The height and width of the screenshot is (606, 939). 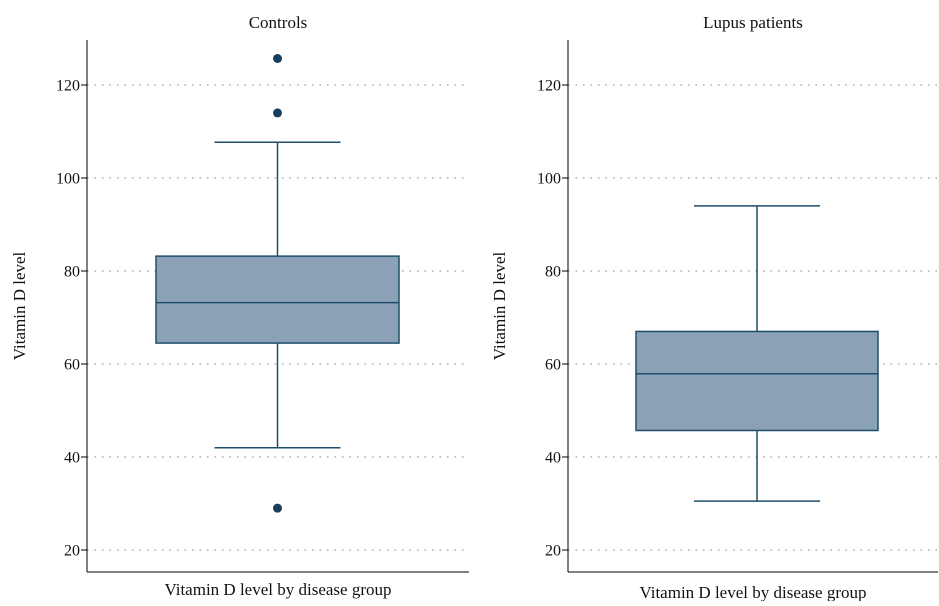 I want to click on panel-1-ytick-label-40: 40, so click(x=72, y=458).